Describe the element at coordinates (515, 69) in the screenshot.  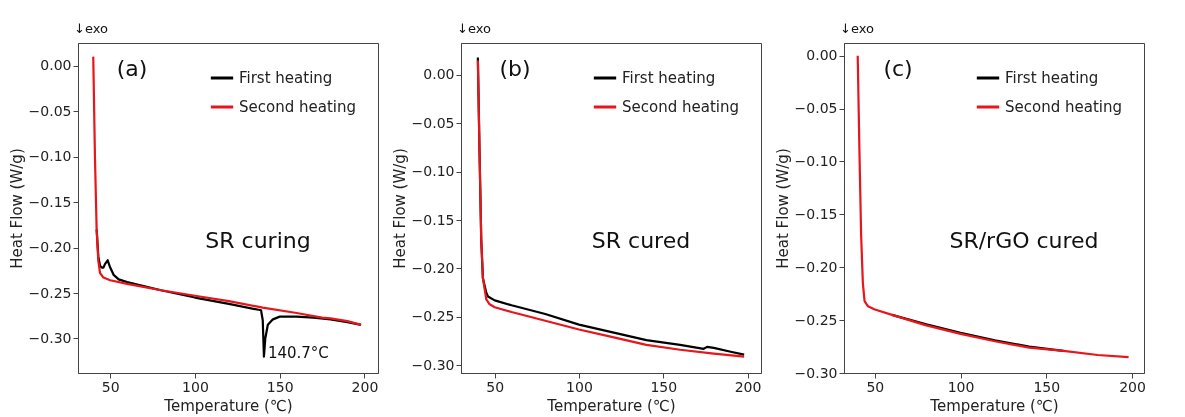
I see `annotation: (b)` at that location.